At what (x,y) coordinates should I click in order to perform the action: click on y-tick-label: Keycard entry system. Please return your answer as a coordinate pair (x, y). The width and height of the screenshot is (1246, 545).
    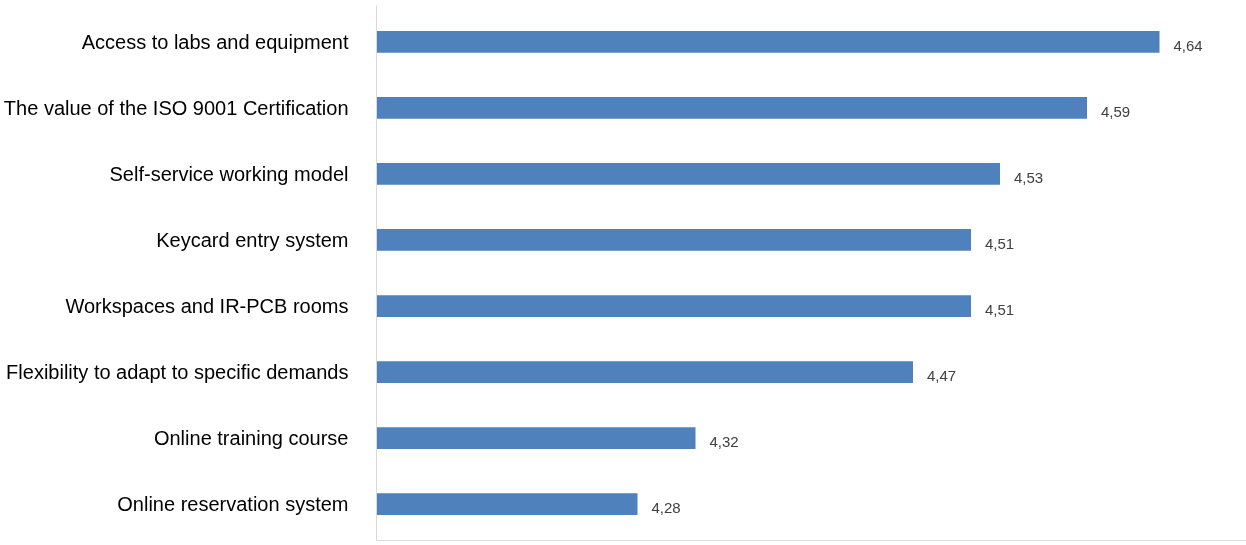
    Looking at the image, I should click on (252, 239).